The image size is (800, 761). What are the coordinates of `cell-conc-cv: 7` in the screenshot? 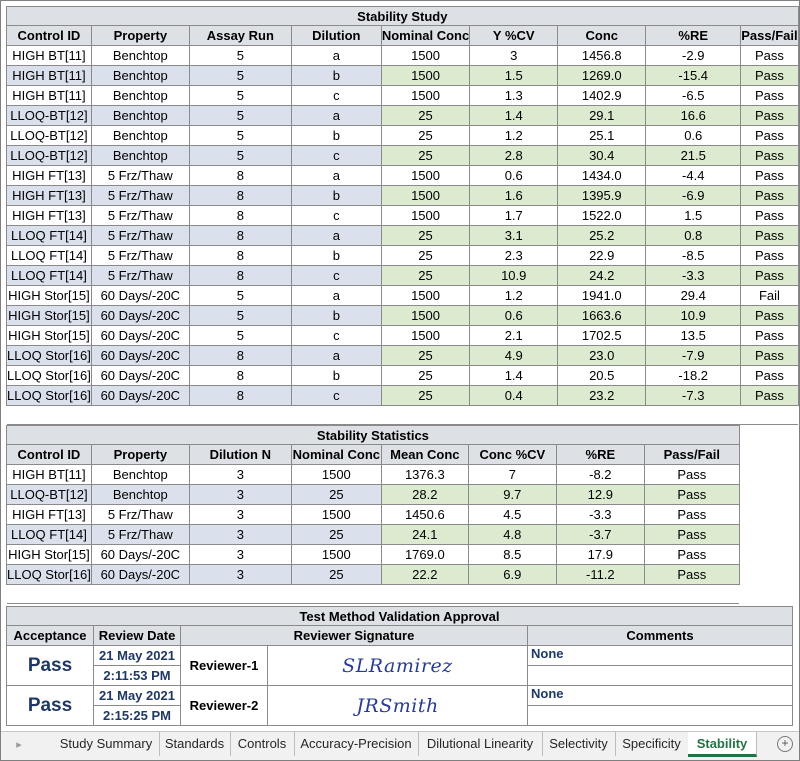 It's located at (512, 474).